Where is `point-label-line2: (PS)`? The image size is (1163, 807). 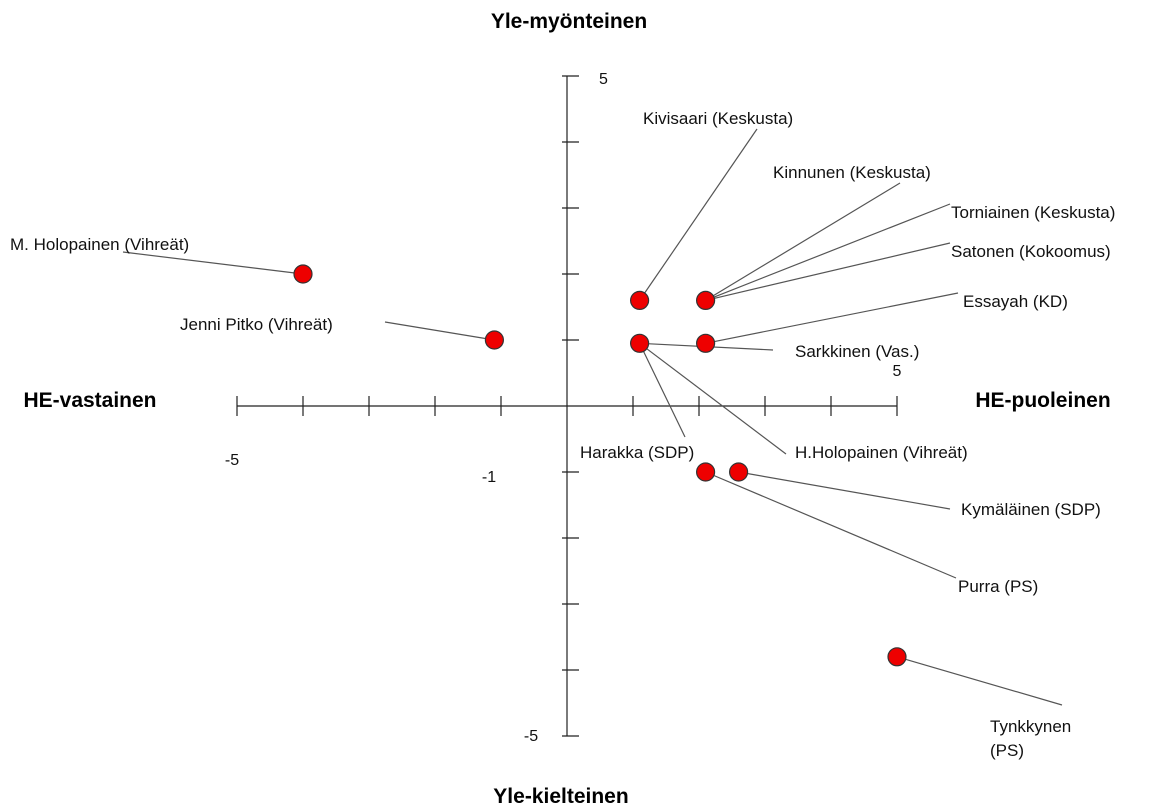 point-label-line2: (PS) is located at coordinates (1007, 750).